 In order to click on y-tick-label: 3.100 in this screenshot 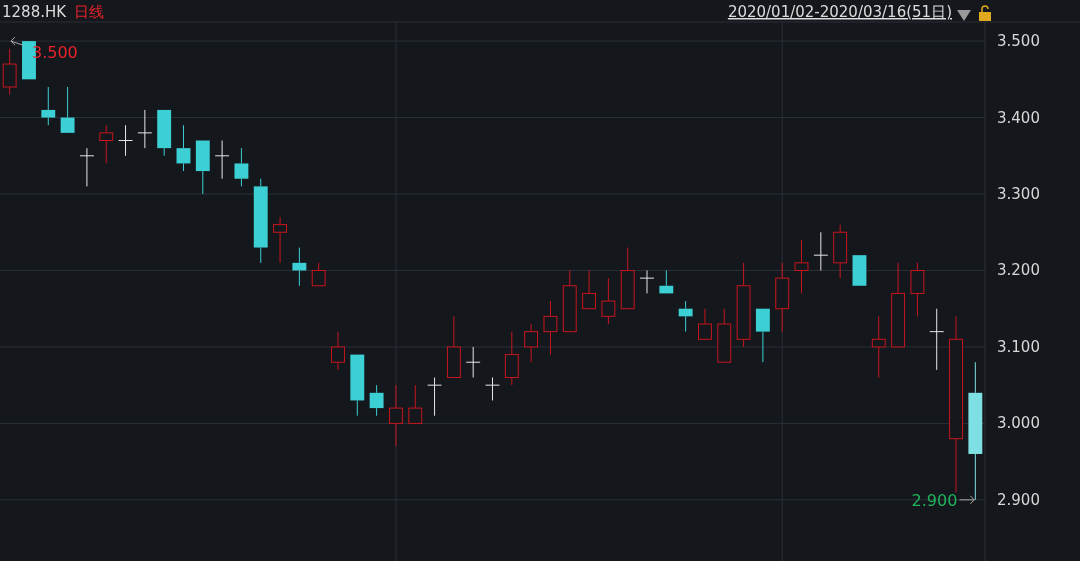, I will do `click(1018, 346)`.